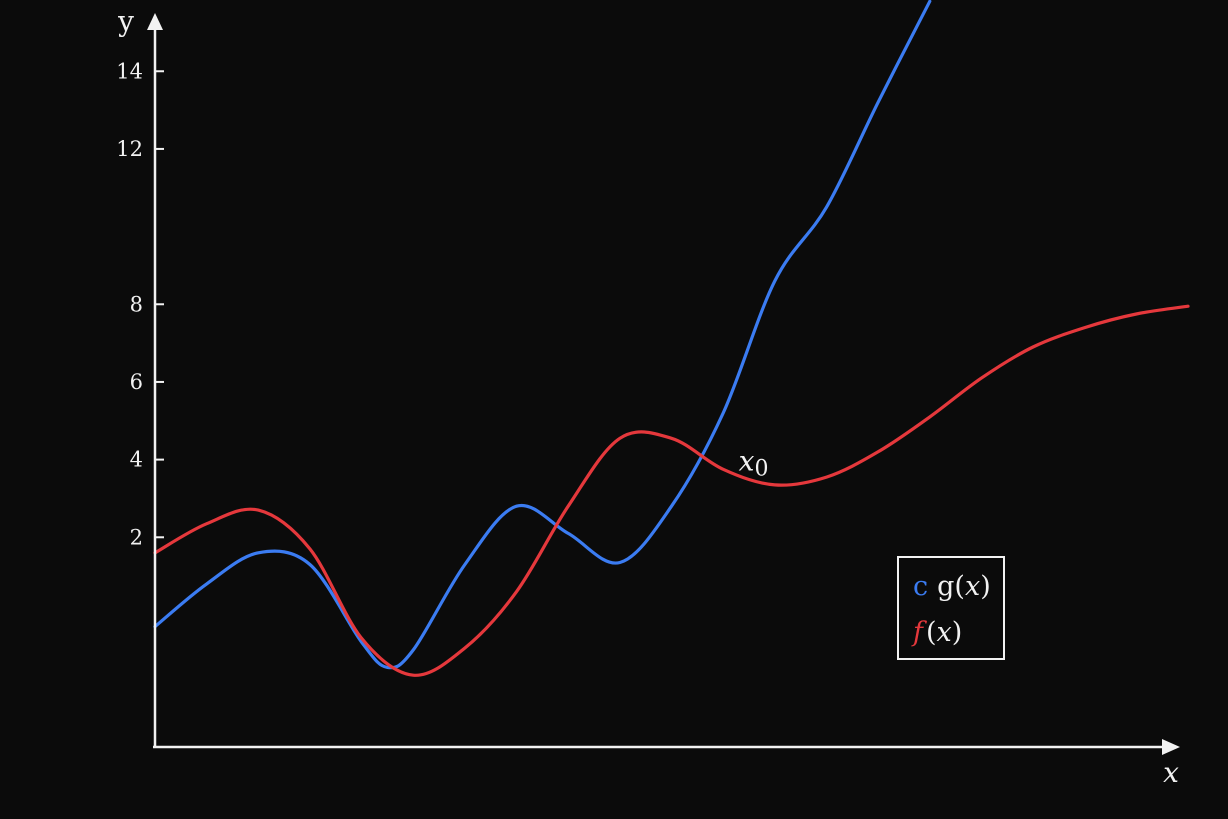 The image size is (1228, 819). Describe the element at coordinates (129, 149) in the screenshot. I see `y-tick-label: 12` at that location.